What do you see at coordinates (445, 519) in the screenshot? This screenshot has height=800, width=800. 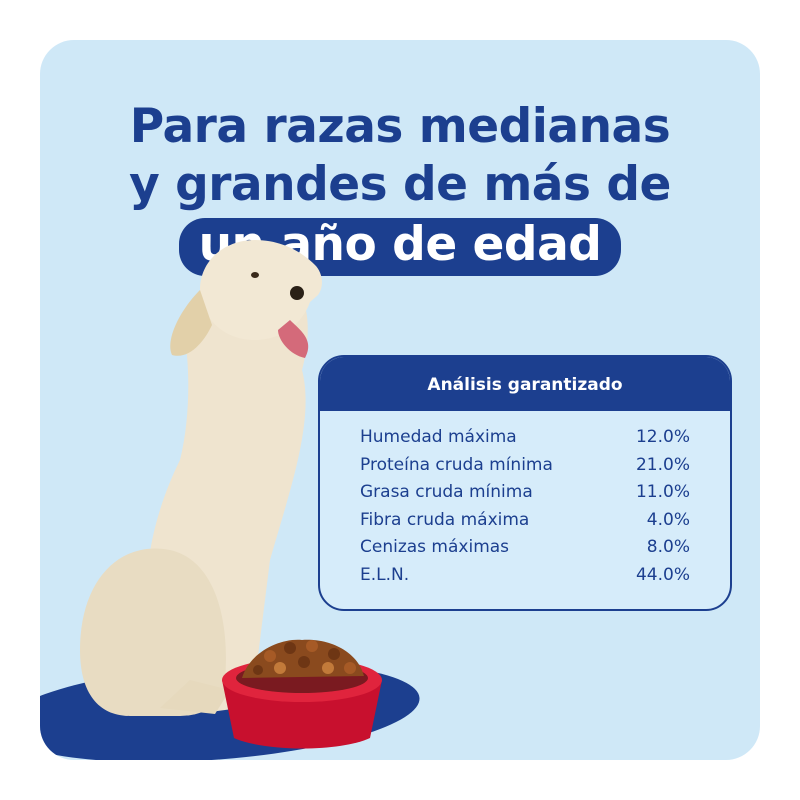 I see `analysis-row-label: Fibra cruda máxima` at bounding box center [445, 519].